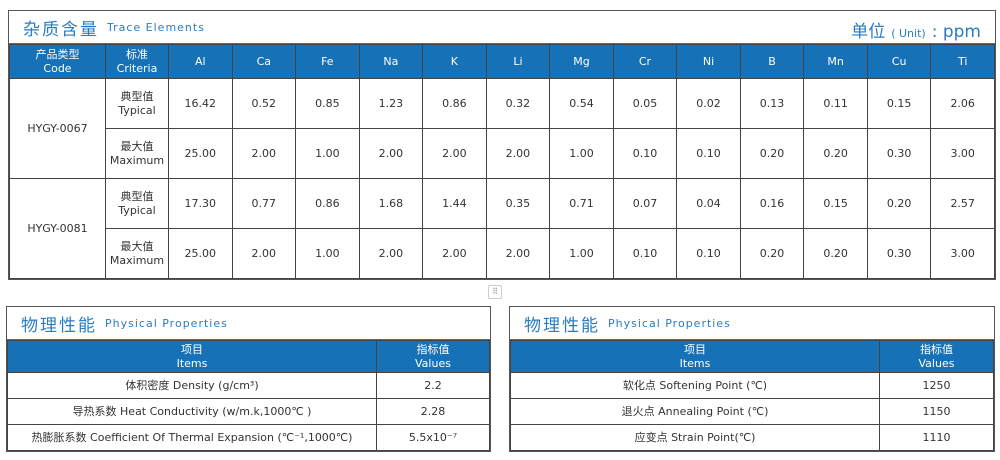 The image size is (1000, 460). I want to click on value-cell: 0.52, so click(264, 103).